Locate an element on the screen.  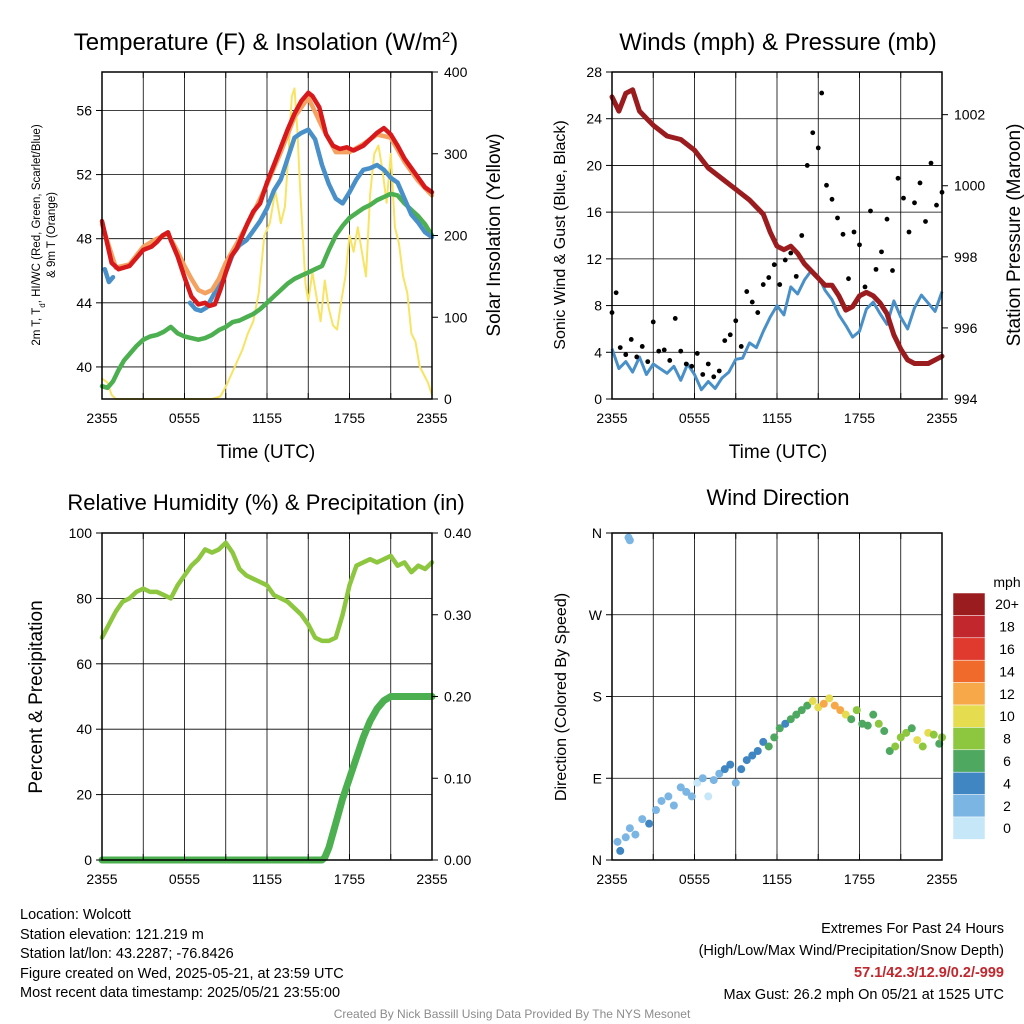
rh-ytick-right-3: 0.30 is located at coordinates (457, 615).